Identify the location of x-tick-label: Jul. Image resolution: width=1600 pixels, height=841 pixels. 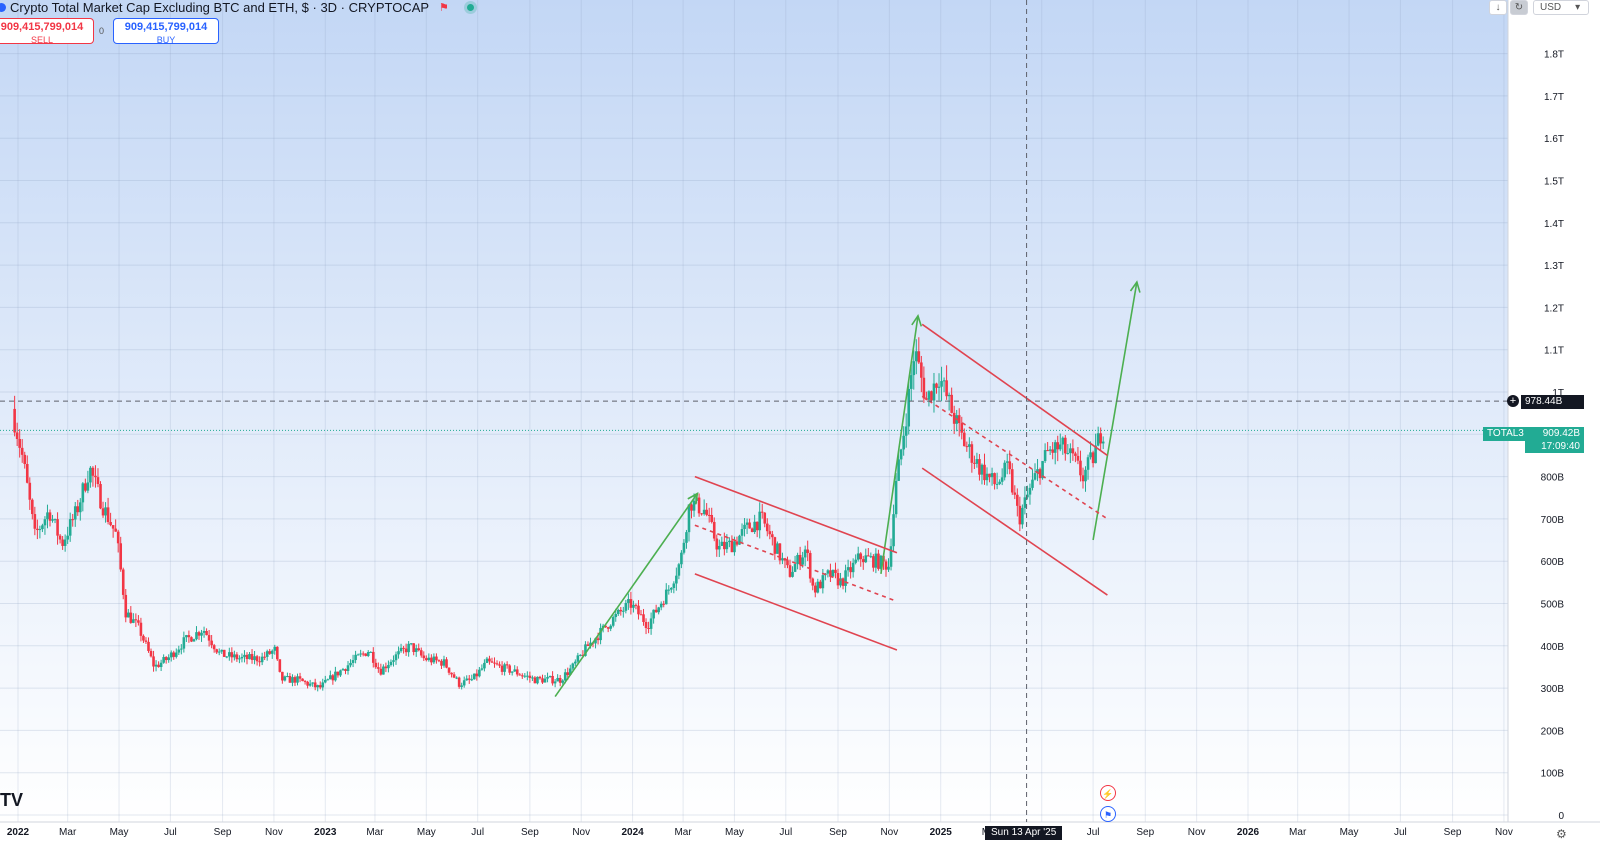
(785, 832).